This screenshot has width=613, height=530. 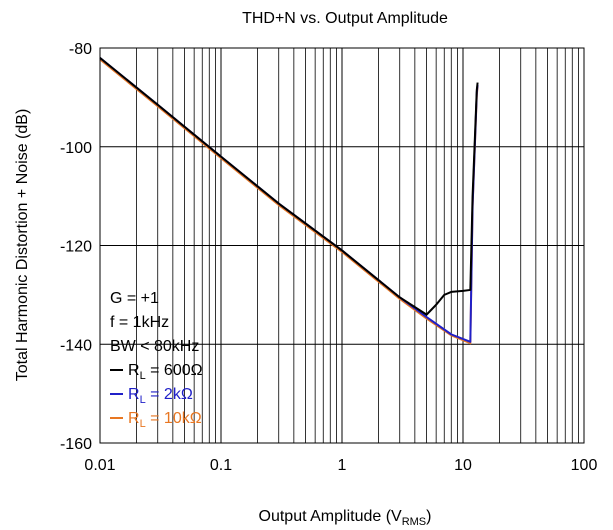 I want to click on x-tick-label: 1, so click(x=342, y=465).